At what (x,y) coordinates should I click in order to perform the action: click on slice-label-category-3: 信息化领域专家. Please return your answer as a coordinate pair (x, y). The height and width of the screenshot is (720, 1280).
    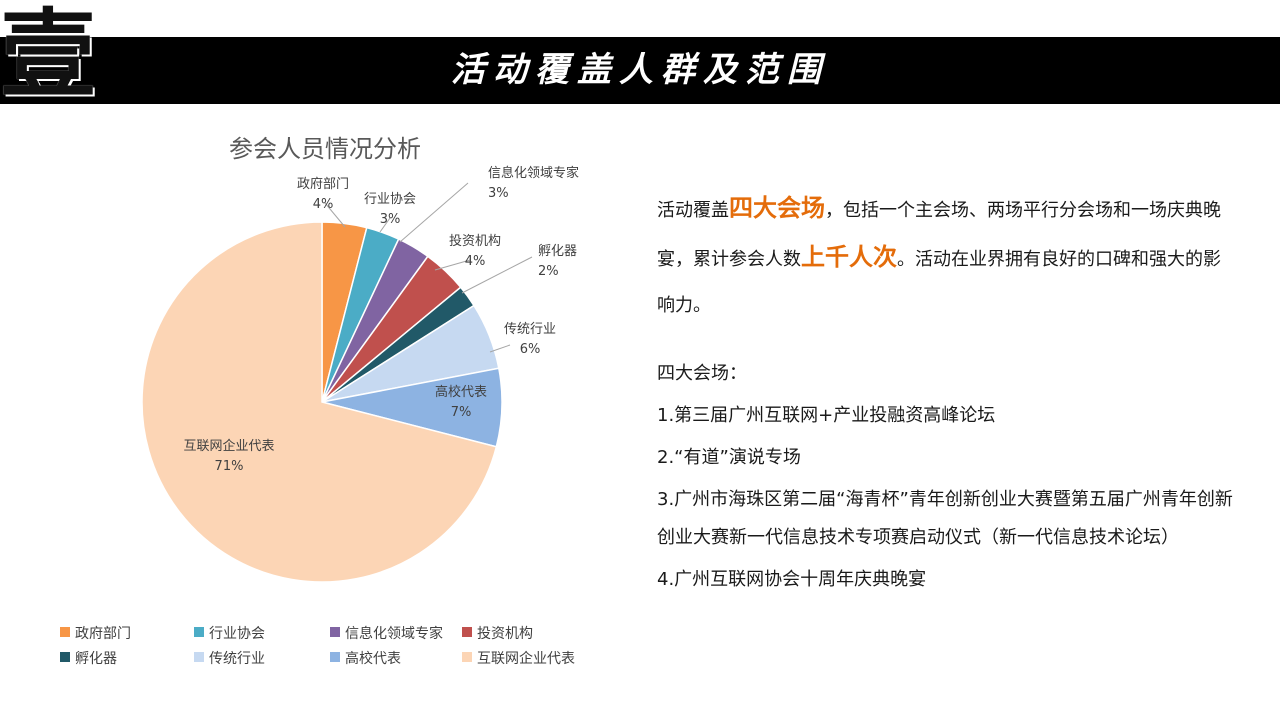
    Looking at the image, I should click on (533, 173).